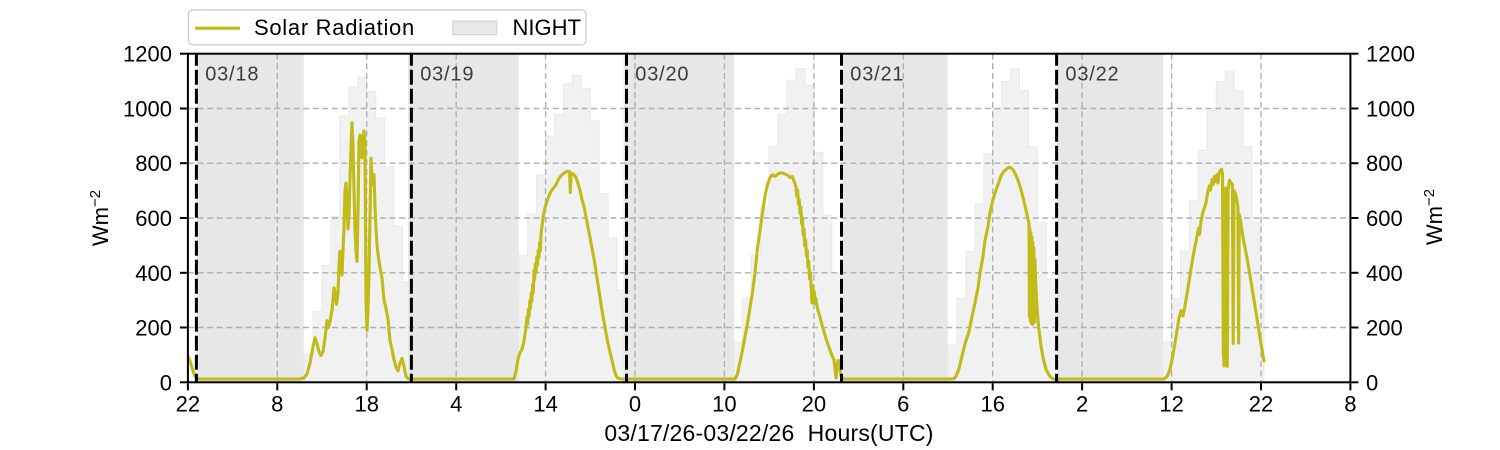 Image resolution: width=1500 pixels, height=450 pixels. Describe the element at coordinates (334, 27) in the screenshot. I see `svg-text: Solar Radiation` at that location.